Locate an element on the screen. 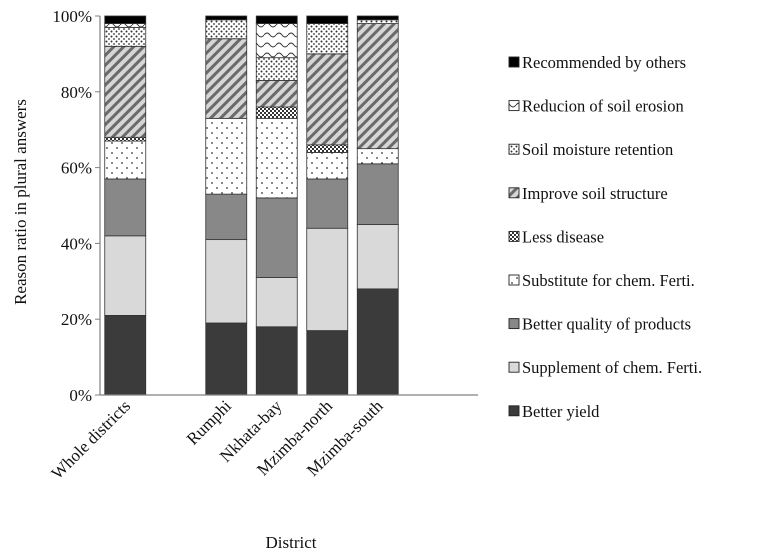 The image size is (761, 555). legend-item: Reducion of soil erosion is located at coordinates (596, 106).